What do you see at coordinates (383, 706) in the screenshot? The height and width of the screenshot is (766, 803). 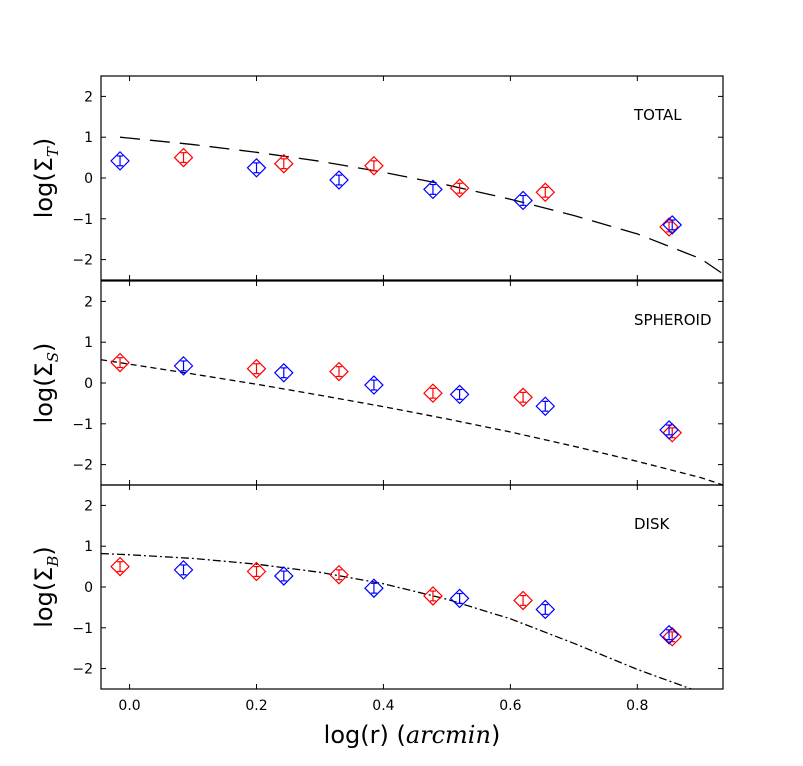 I see `x-tick-label: 0.4` at bounding box center [383, 706].